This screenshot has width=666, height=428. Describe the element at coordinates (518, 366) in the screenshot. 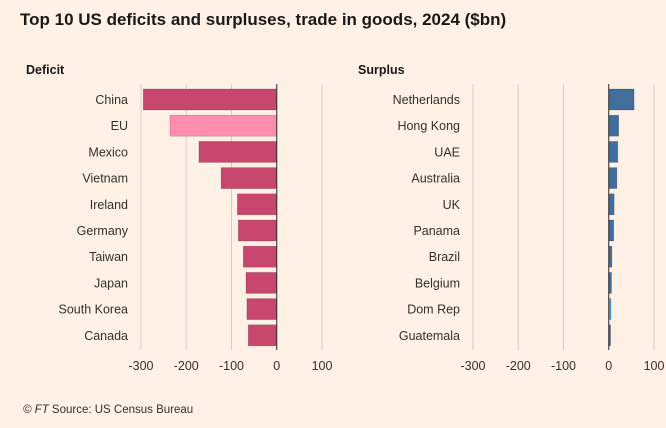

I see `surplus-tick-label: -200` at that location.